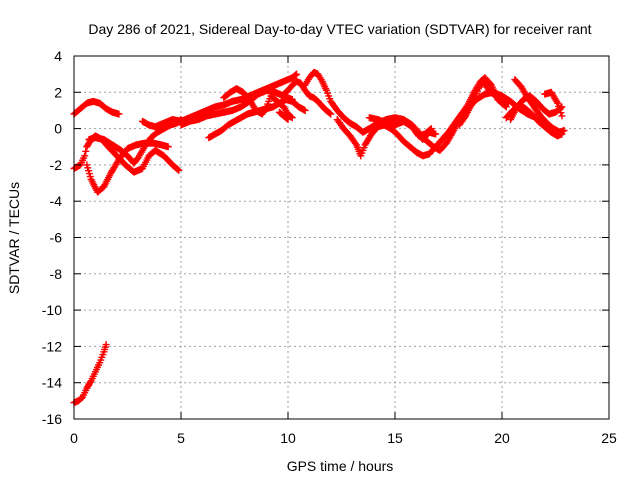 The height and width of the screenshot is (480, 640). I want to click on y-tick-label: -10, so click(52, 310).